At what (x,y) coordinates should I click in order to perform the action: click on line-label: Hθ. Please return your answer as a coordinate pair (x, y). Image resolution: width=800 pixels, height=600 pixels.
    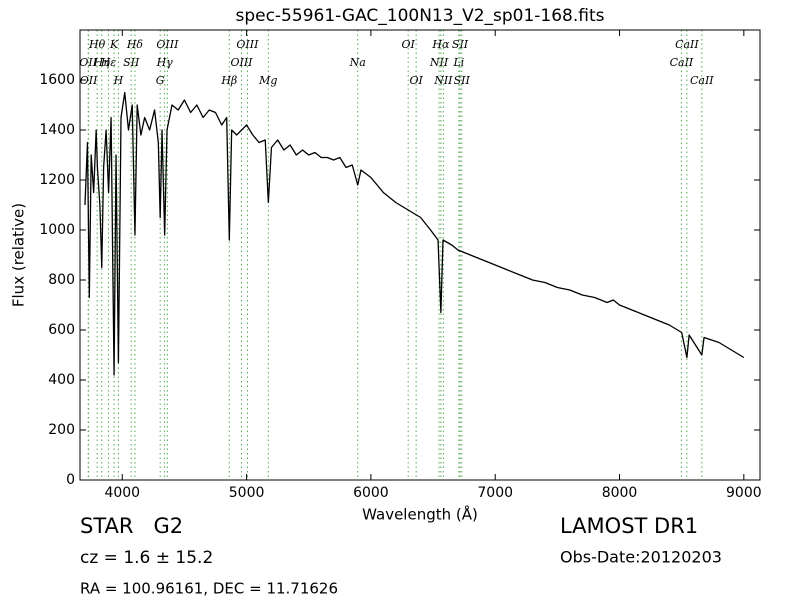
    Looking at the image, I should click on (97, 44).